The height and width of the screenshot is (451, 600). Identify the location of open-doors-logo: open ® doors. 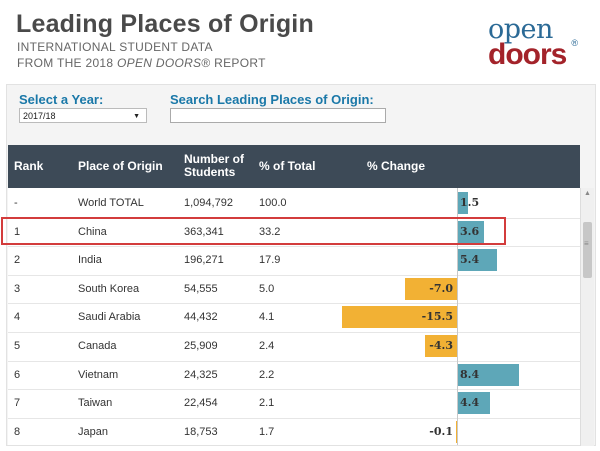
(533, 42).